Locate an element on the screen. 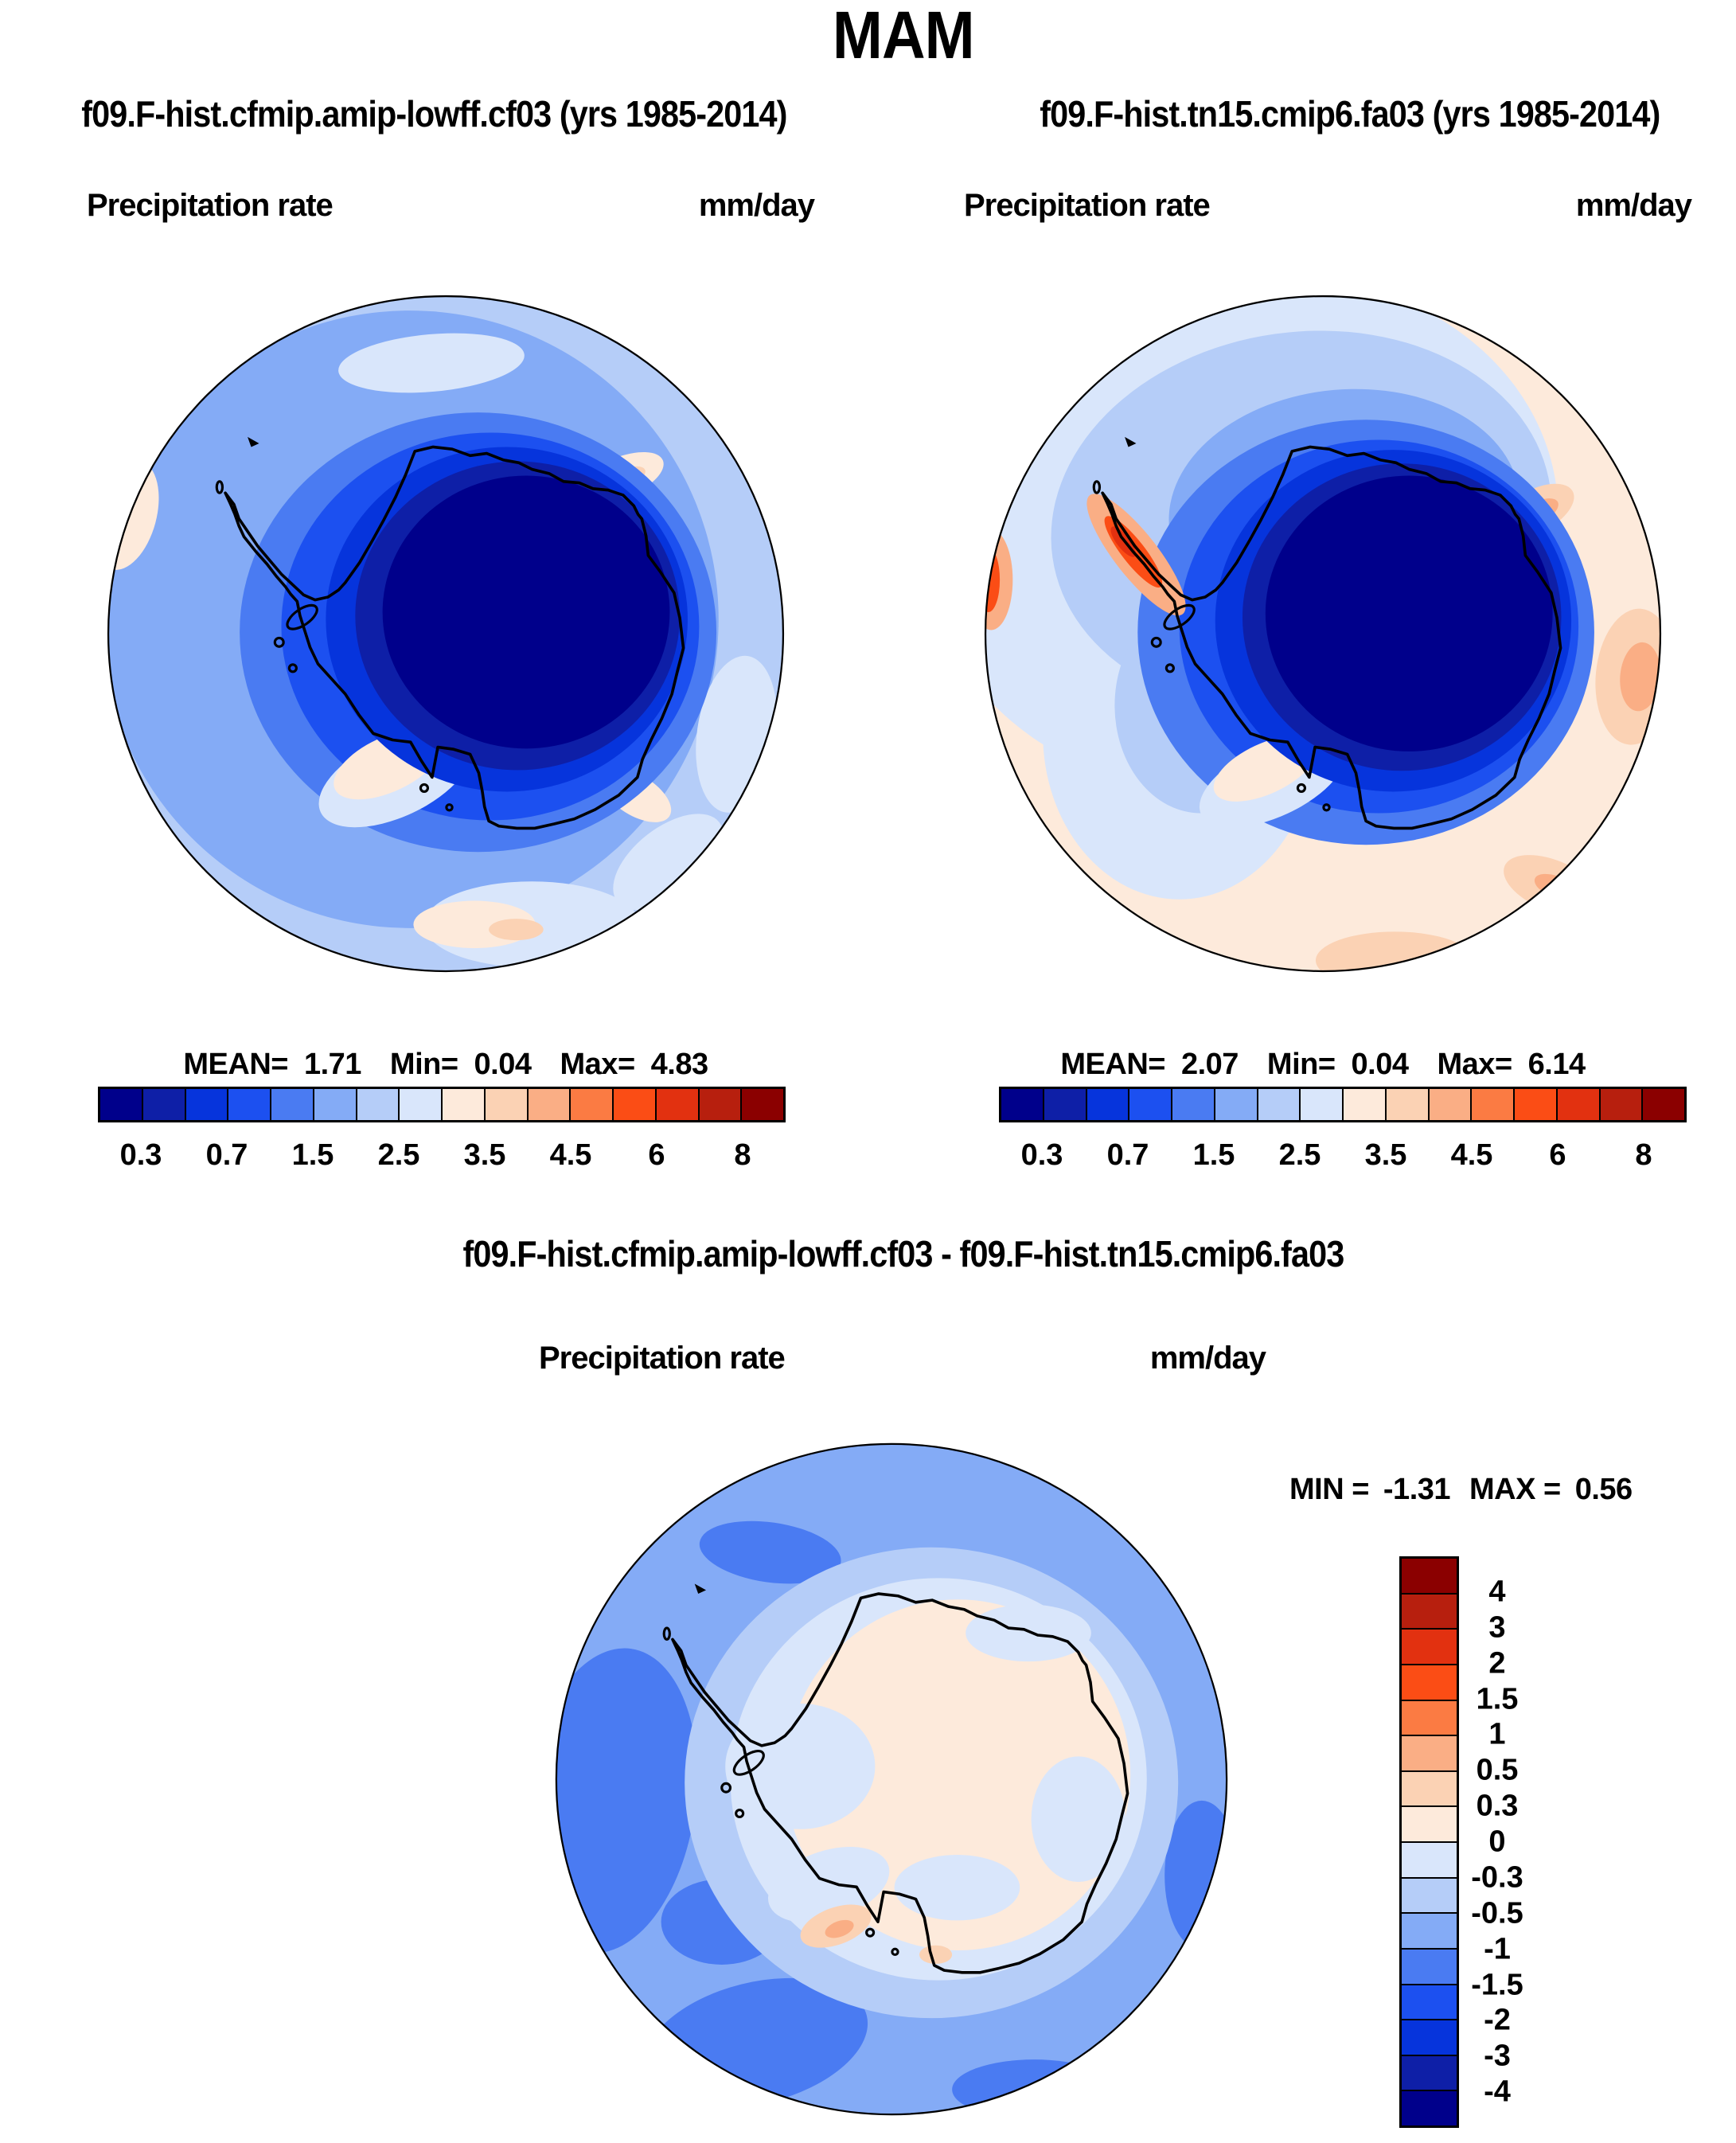 This screenshot has height=2143, width=1736. diff-min-label: MIN = is located at coordinates (1329, 1489).